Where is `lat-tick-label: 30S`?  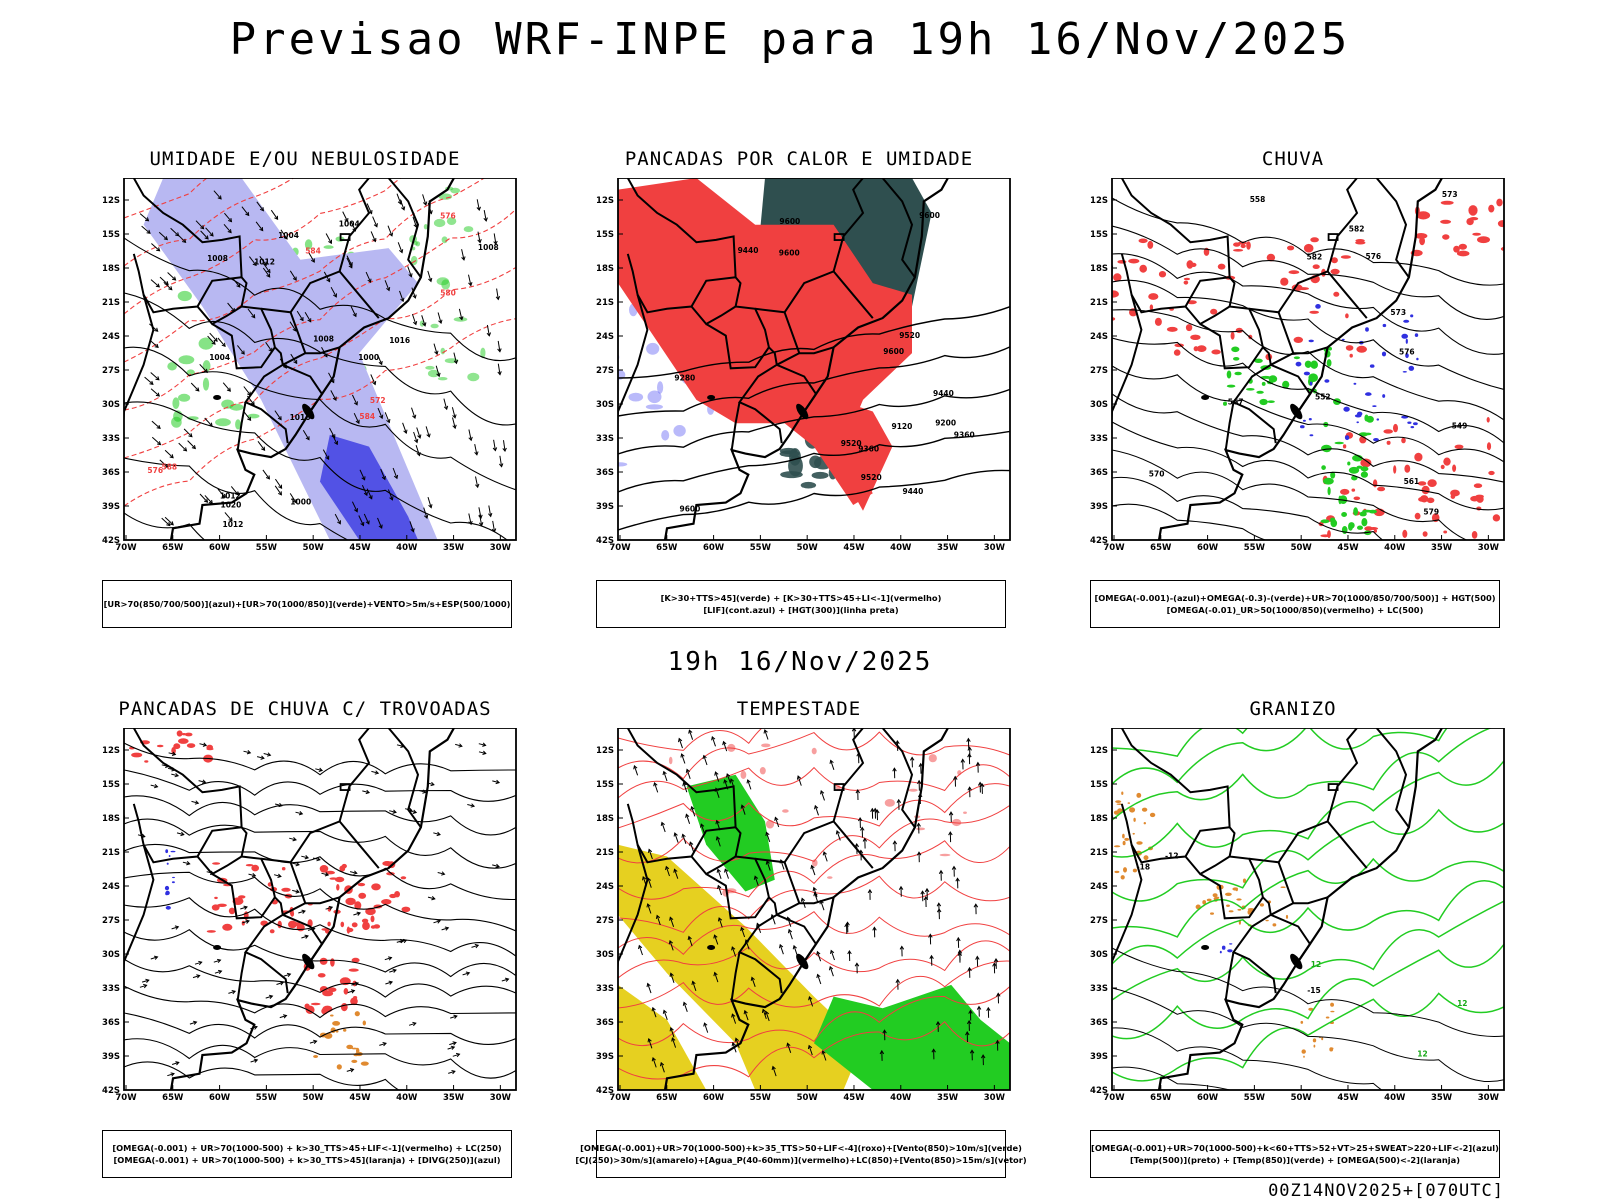 lat-tick-label: 30S is located at coordinates (1099, 405).